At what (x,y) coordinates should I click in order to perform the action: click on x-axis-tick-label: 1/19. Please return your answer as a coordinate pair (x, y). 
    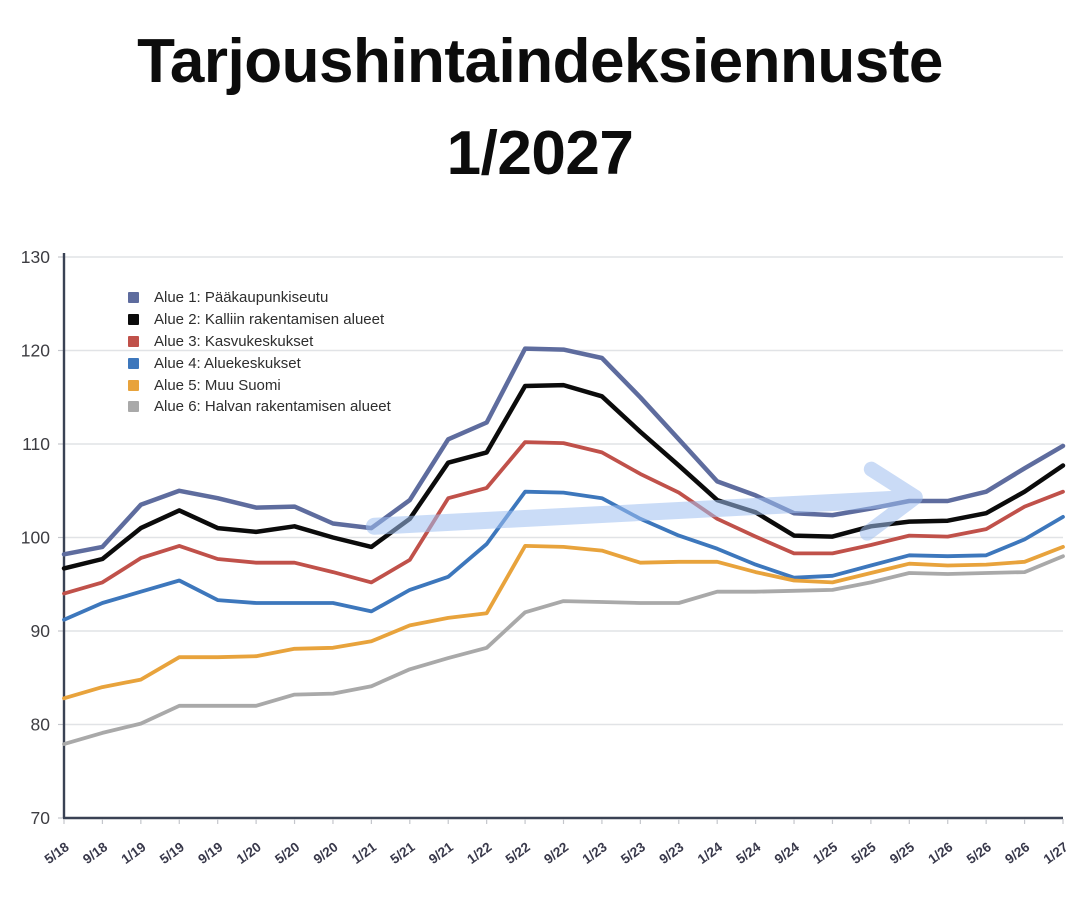
    Looking at the image, I should click on (134, 853).